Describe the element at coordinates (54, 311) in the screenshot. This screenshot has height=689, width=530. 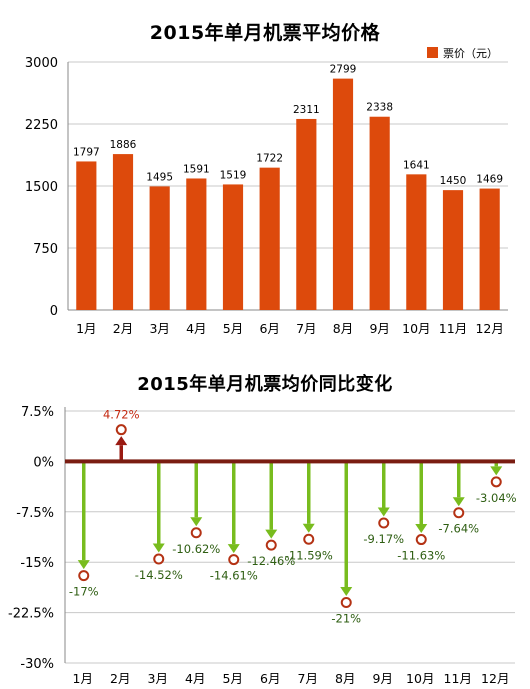
I see `y-tick-label: 0` at that location.